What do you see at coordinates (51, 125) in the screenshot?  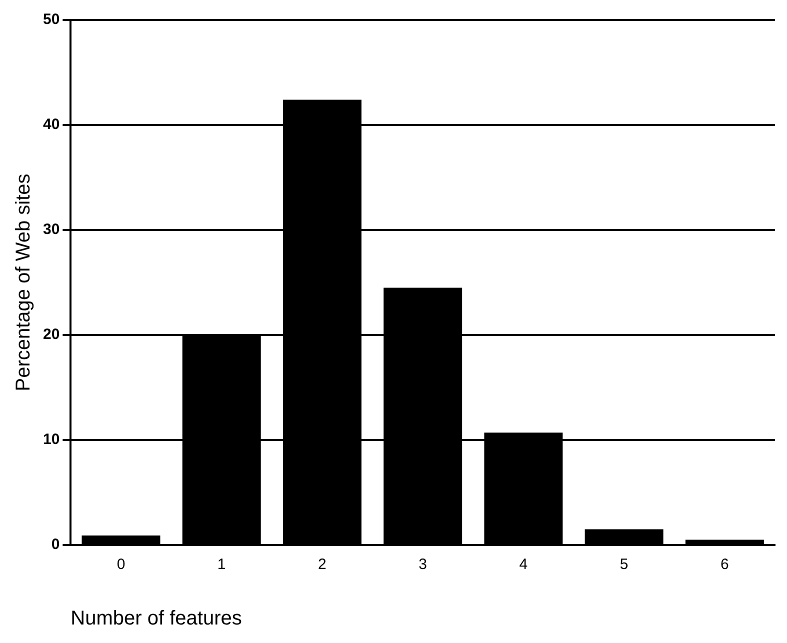 I see `y-tick-label: 40` at bounding box center [51, 125].